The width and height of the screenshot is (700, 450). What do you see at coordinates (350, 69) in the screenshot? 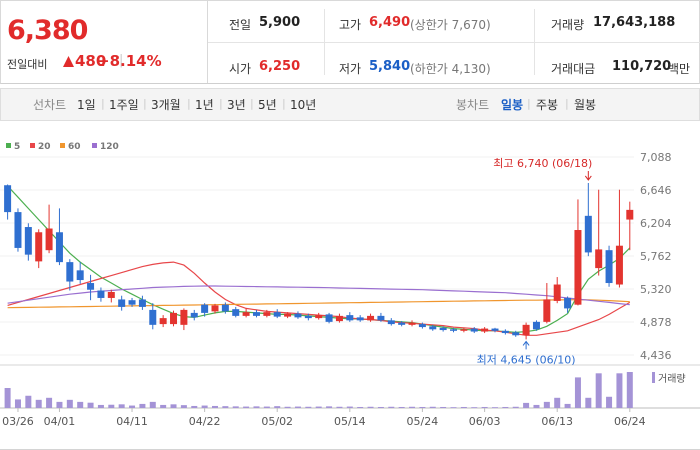
I see `stat-label: 저가` at bounding box center [350, 69].